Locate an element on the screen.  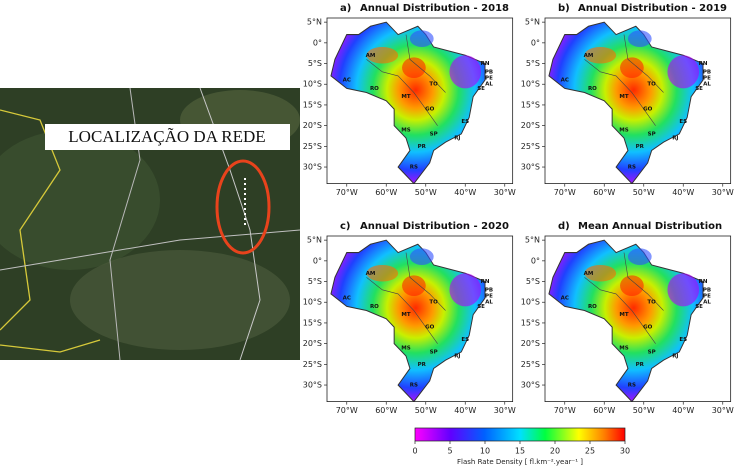
colorbar-tick-label: 5 is located at coordinates (449, 451).